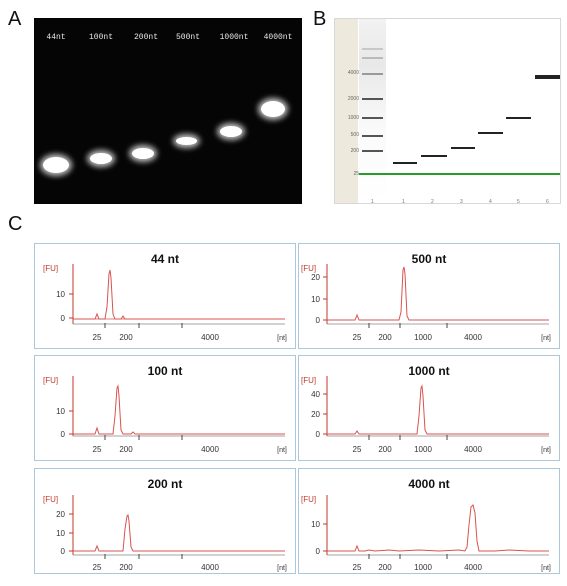  Describe the element at coordinates (405, 163) in the screenshot. I see `sample-band-44nt` at that location.